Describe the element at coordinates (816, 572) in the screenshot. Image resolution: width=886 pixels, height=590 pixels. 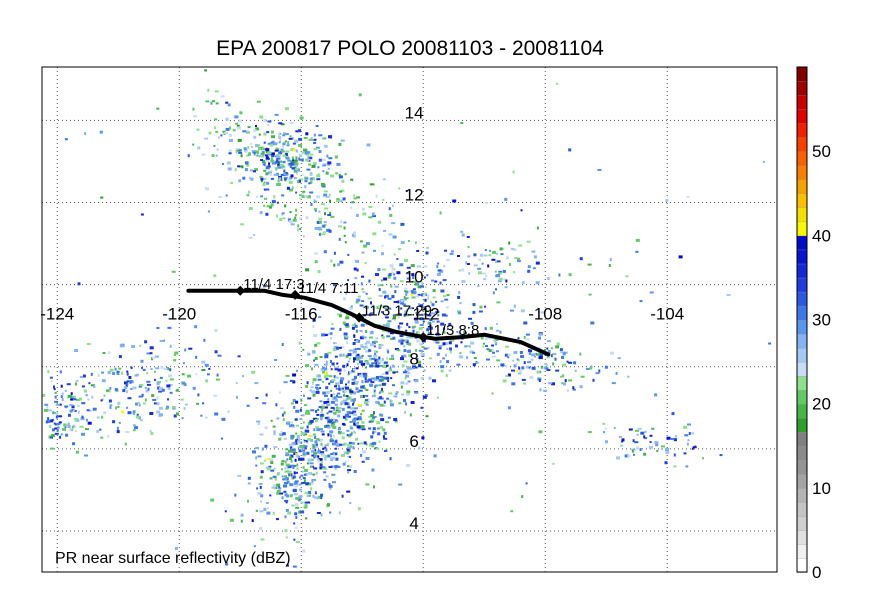
I see `colorbar-tick-label: 0` at that location.